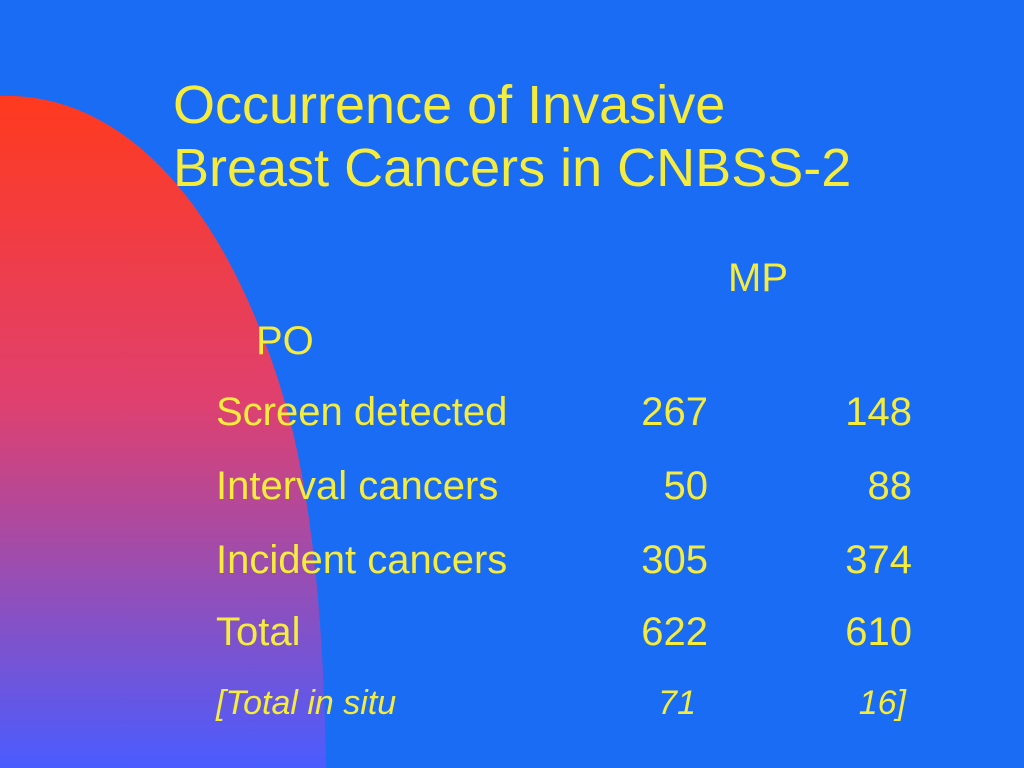  Describe the element at coordinates (512, 168) in the screenshot. I see `title-line-2: Breast Cancers in CNBSS-2` at that location.